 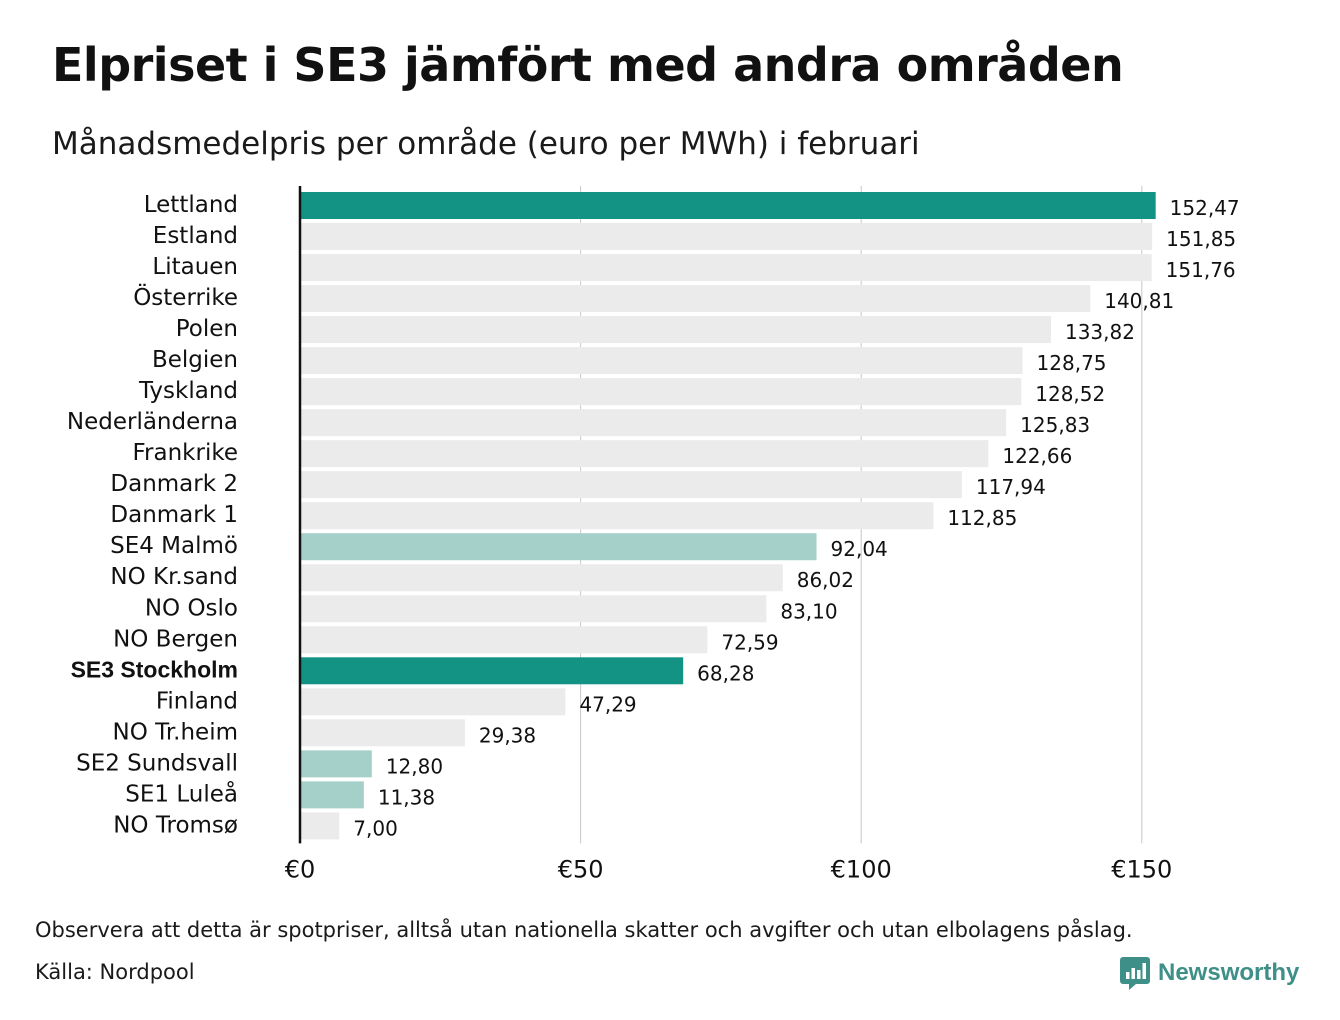 I want to click on source-note: Källa: Nordpool, so click(x=115, y=972).